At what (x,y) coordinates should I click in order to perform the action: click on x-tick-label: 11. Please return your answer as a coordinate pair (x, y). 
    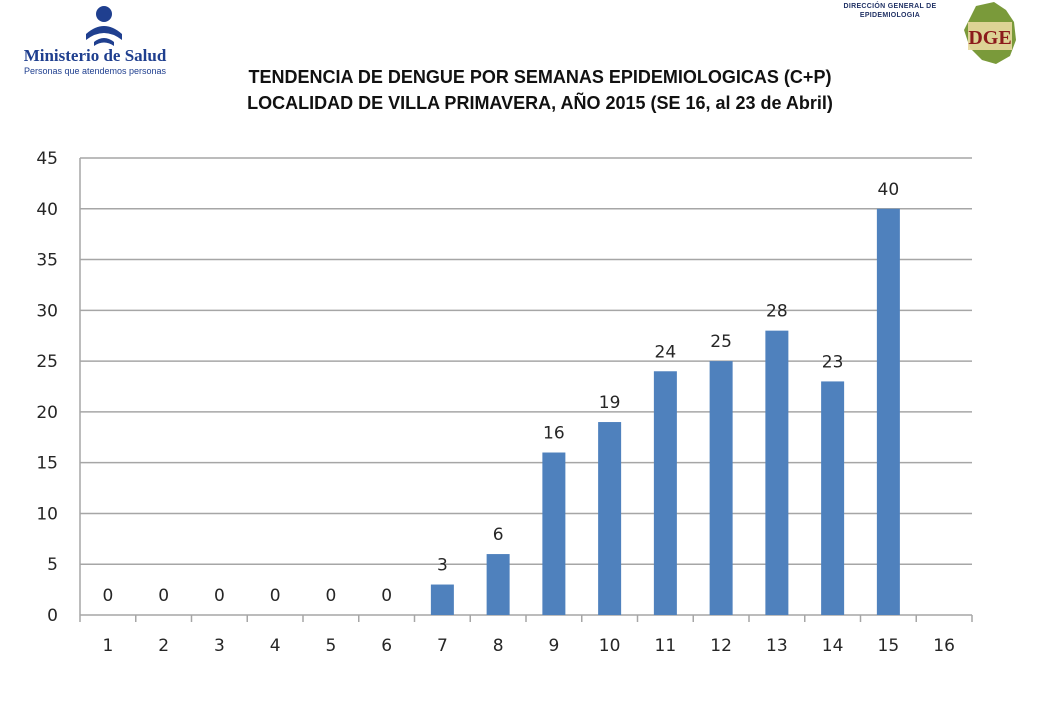
    Looking at the image, I should click on (666, 646).